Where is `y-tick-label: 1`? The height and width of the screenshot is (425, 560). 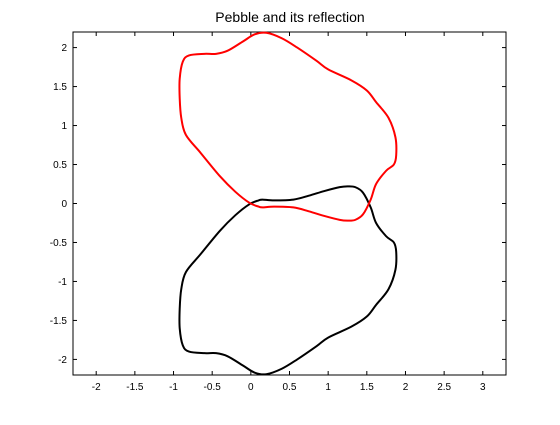 y-tick-label: 1 is located at coordinates (64, 126).